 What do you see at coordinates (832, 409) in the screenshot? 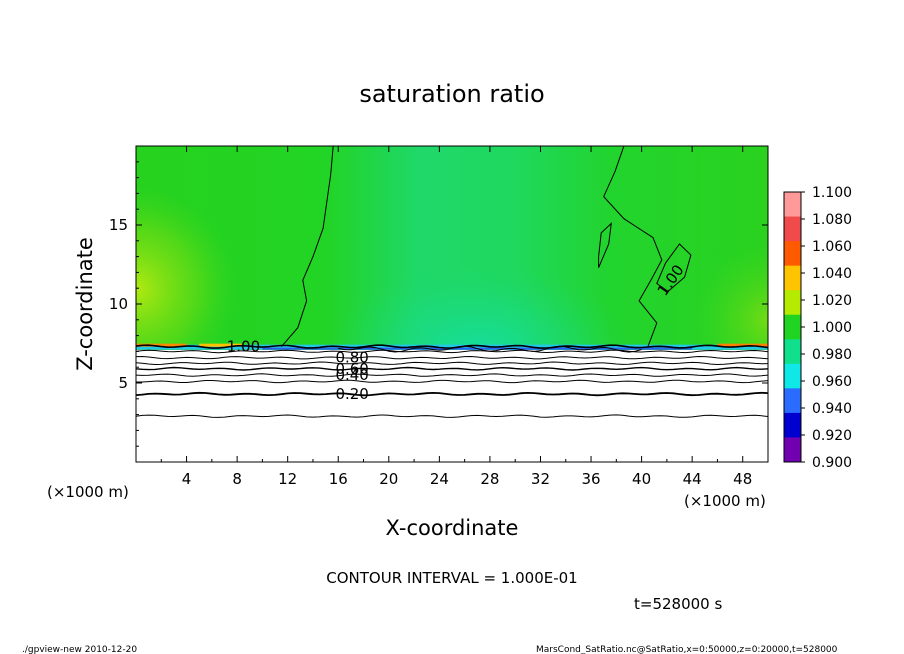
I see `colorbar-label: 0.940` at bounding box center [832, 409].